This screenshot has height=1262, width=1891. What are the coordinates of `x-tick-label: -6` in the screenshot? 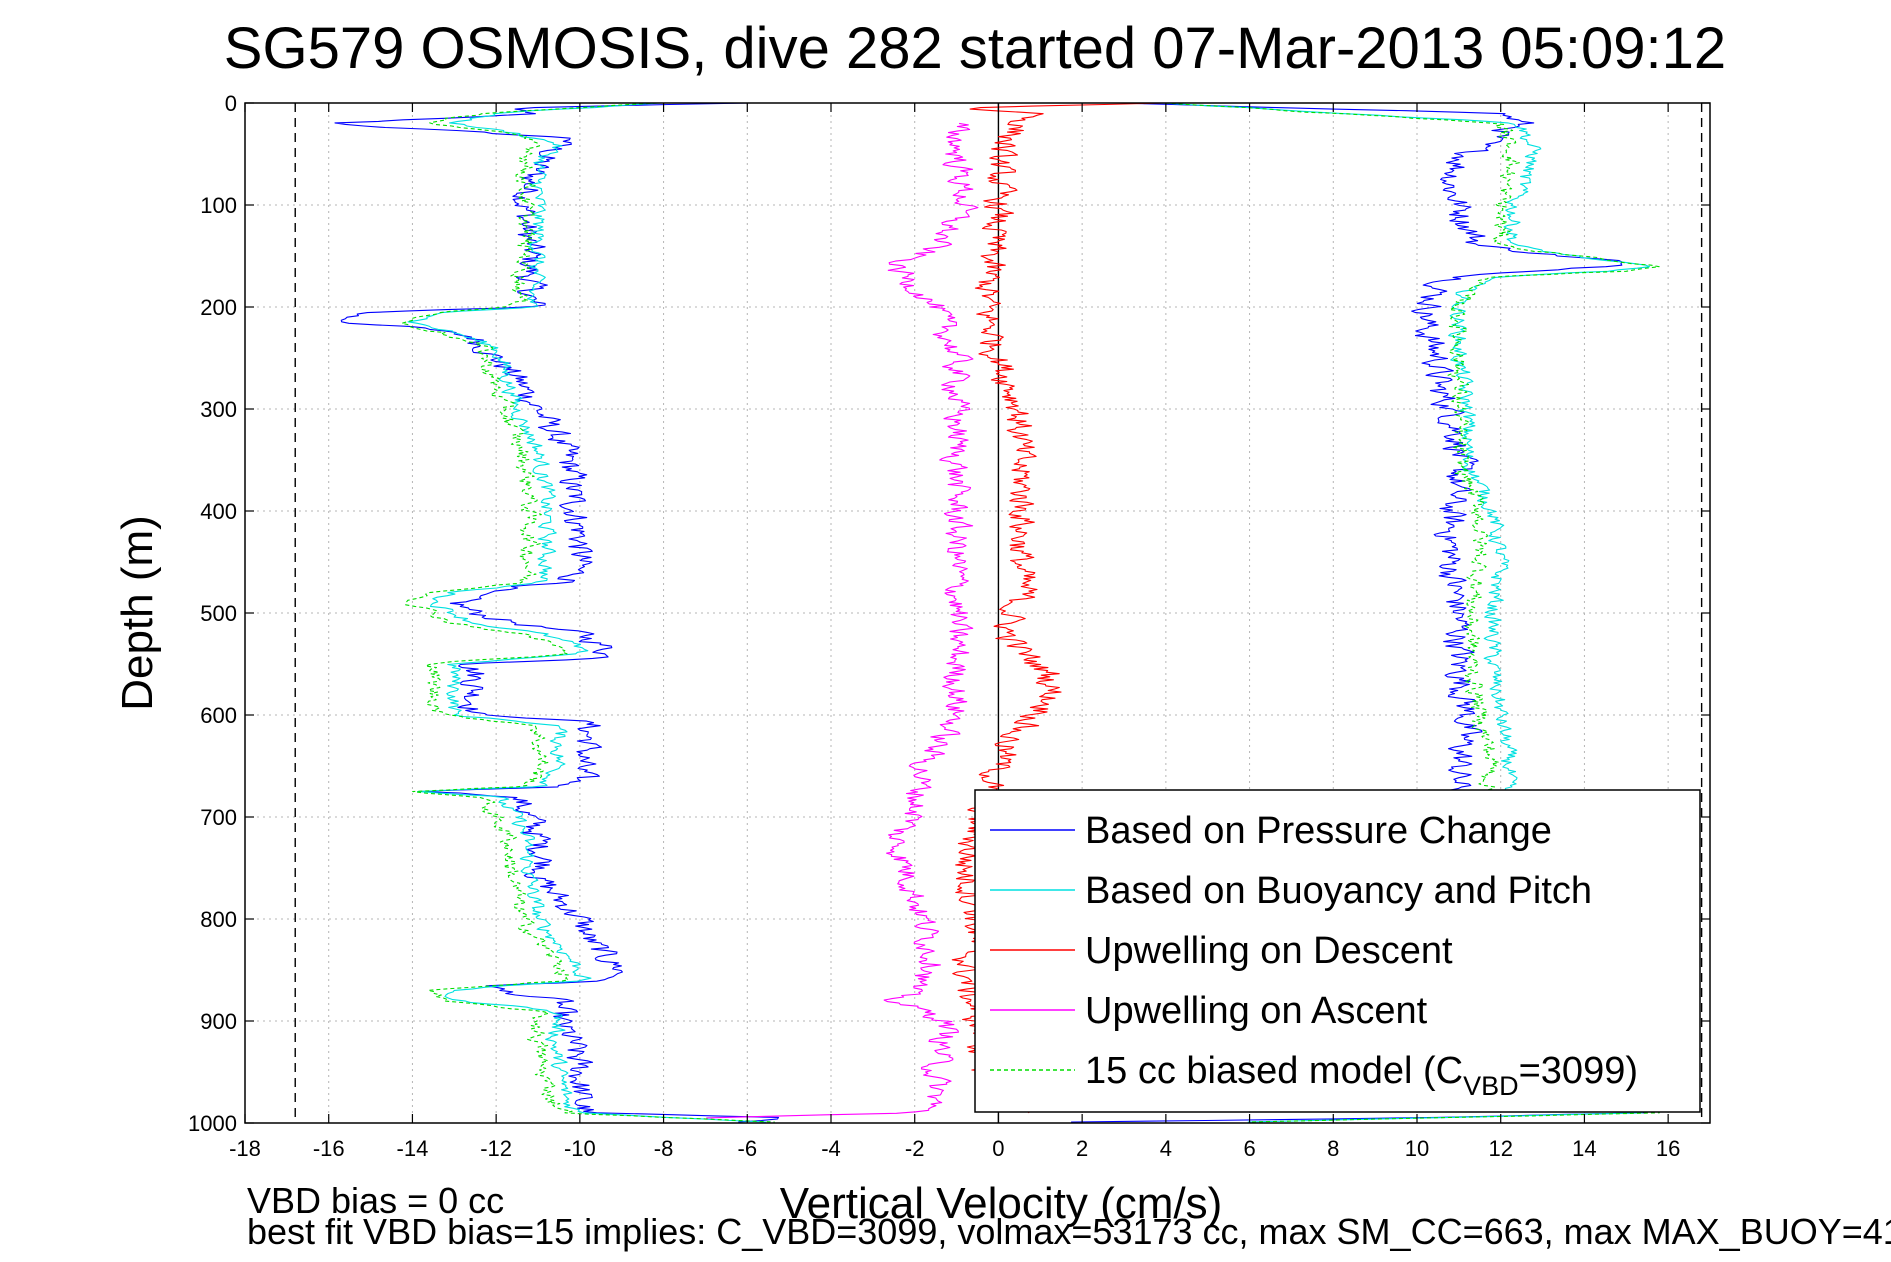 It's located at (748, 1148).